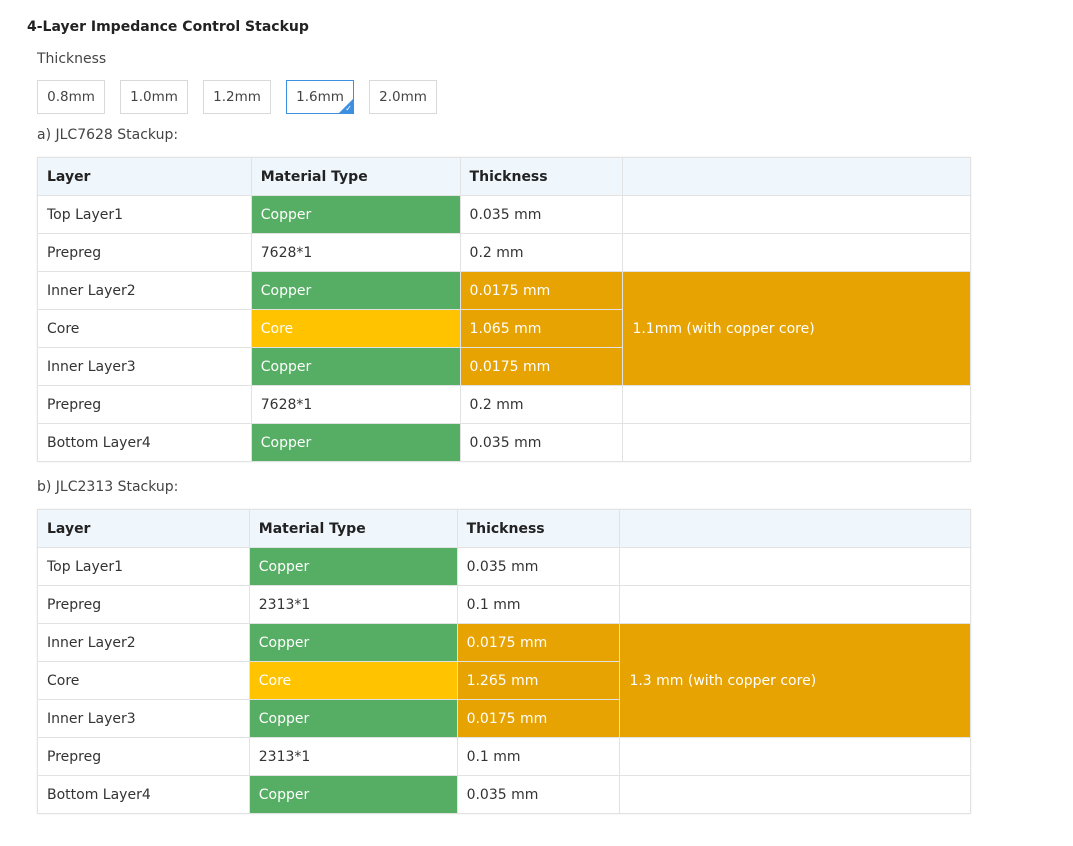  I want to click on thickness-cell: 1.065 mm, so click(541, 328).